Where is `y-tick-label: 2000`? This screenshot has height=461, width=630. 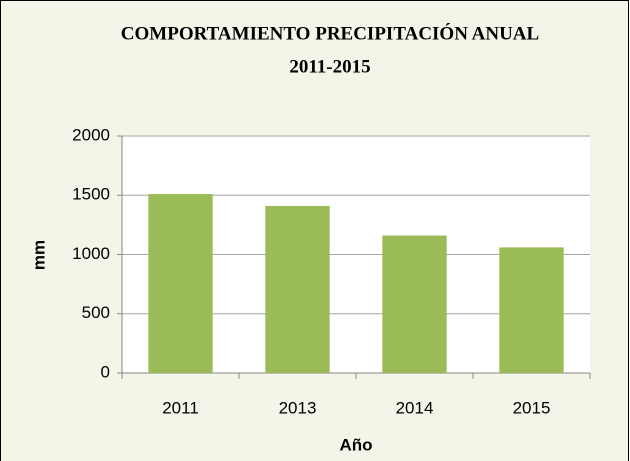 y-tick-label: 2000 is located at coordinates (91, 134).